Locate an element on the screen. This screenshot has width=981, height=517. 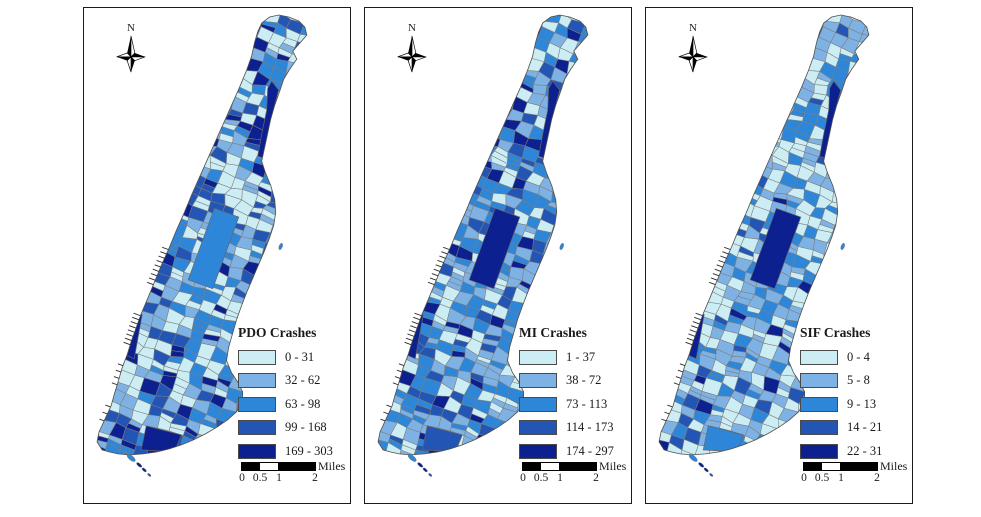
legend-item: 99 - 168 is located at coordinates (293, 428).